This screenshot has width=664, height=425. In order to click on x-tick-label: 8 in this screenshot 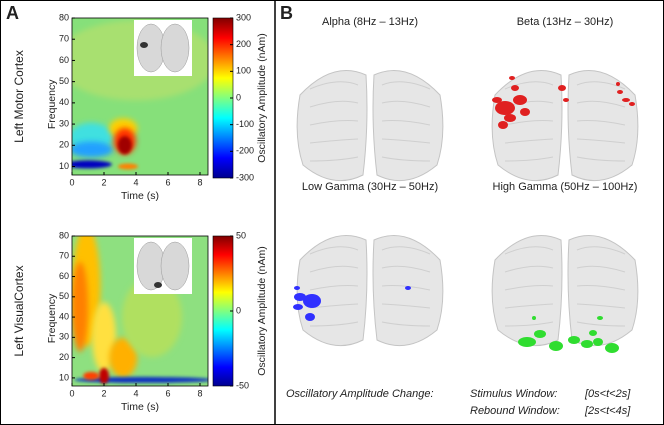, I will do `click(199, 393)`.